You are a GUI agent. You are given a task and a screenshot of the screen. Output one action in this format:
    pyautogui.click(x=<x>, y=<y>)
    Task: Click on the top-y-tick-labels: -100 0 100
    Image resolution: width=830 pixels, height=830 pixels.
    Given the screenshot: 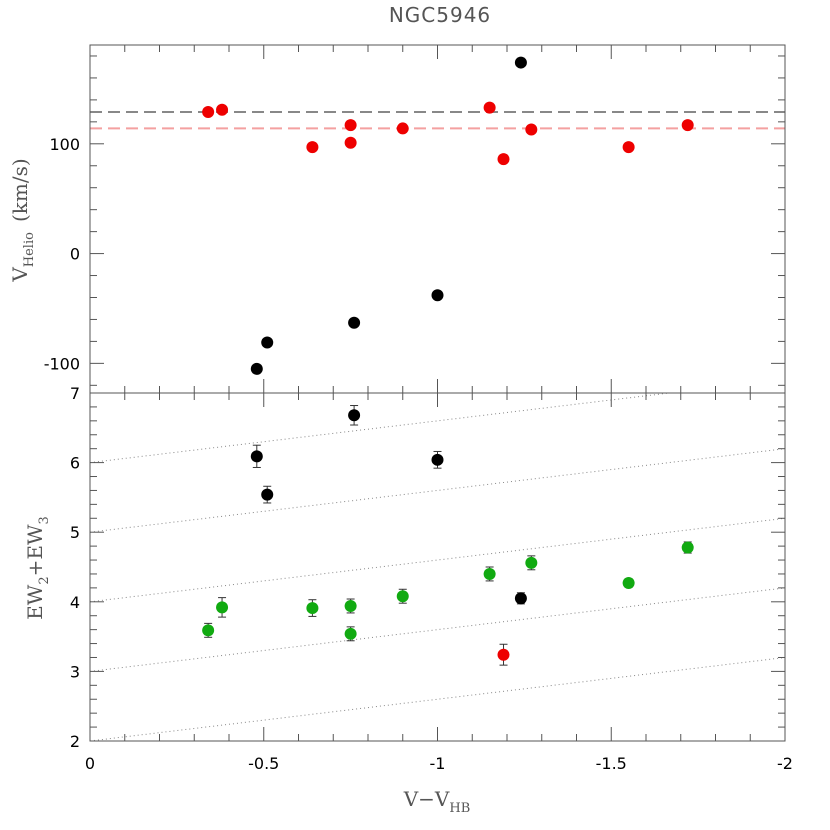 What is the action you would take?
    pyautogui.click(x=62, y=254)
    